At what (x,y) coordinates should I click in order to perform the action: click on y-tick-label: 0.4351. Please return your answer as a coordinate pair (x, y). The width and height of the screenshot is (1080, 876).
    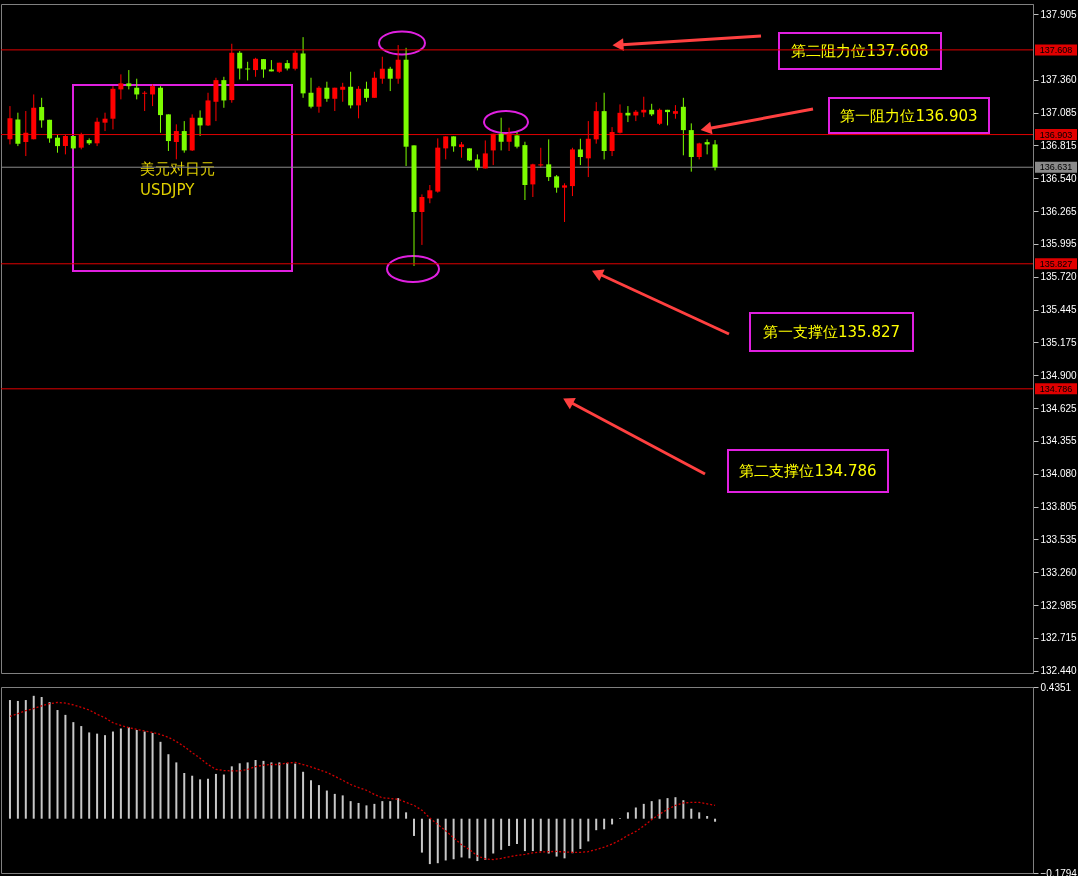
    Looking at the image, I should click on (1056, 687).